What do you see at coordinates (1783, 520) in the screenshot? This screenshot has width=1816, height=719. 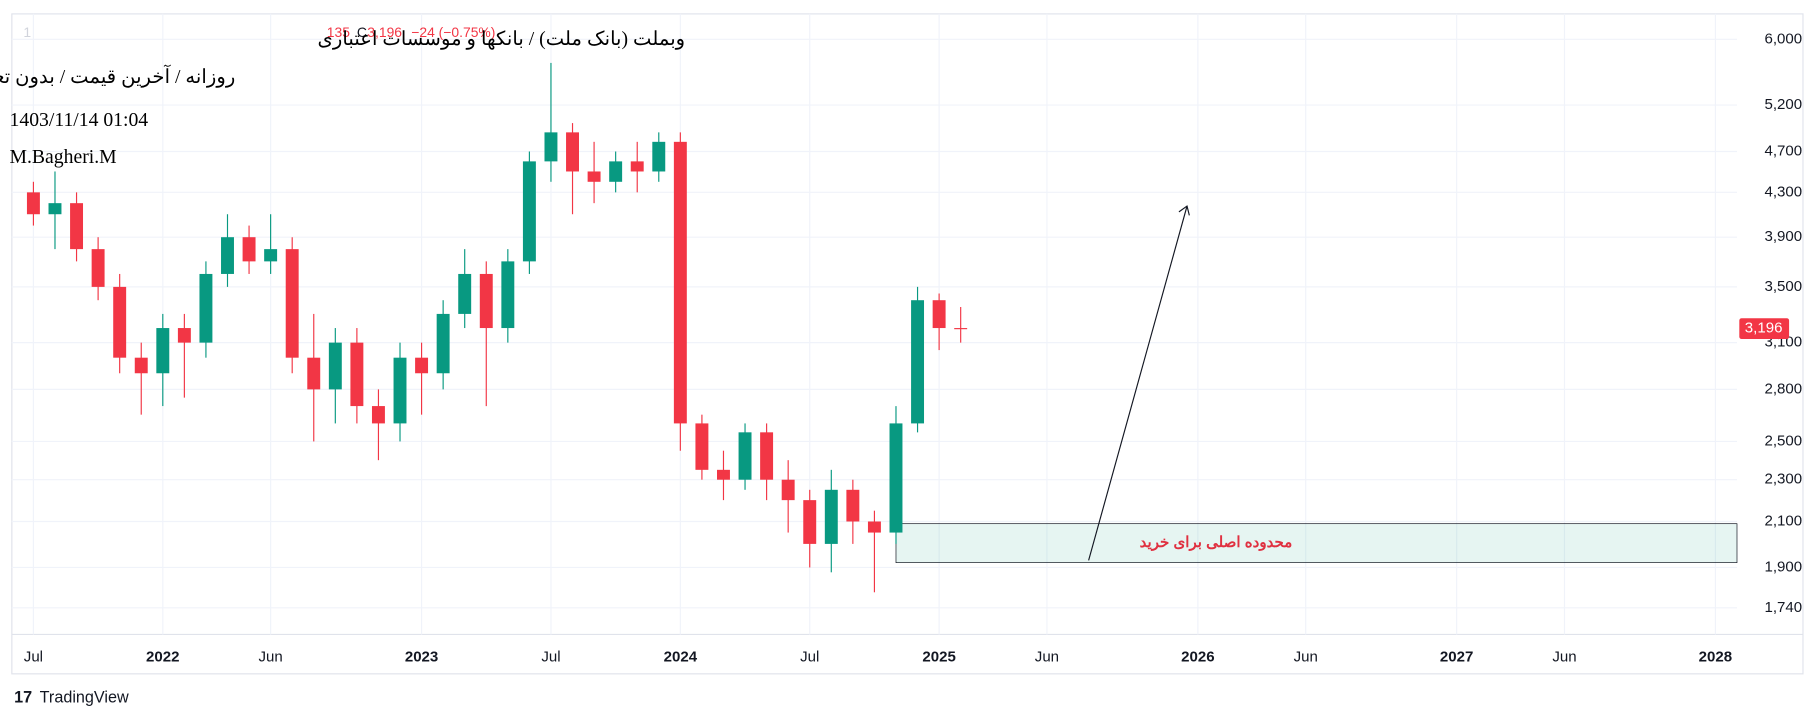 I see `y-tick-label: 2,100` at bounding box center [1783, 520].